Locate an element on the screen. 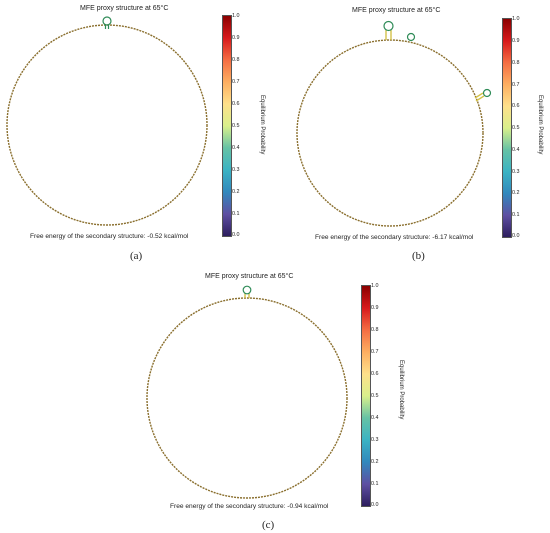 Image resolution: width=550 pixels, height=533 pixels. panel-a-backbone-circle is located at coordinates (107, 125).